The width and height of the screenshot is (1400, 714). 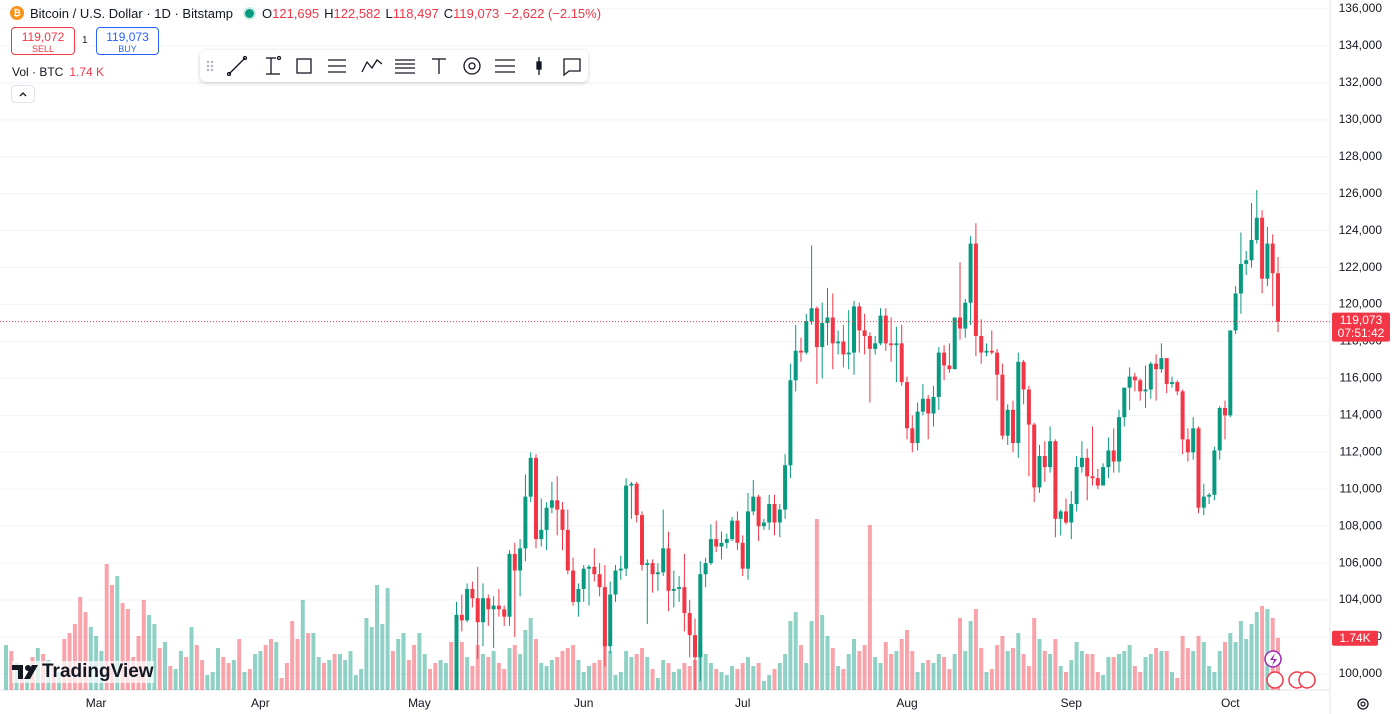 I want to click on buy-button: 119,073 BUY, so click(x=127, y=41).